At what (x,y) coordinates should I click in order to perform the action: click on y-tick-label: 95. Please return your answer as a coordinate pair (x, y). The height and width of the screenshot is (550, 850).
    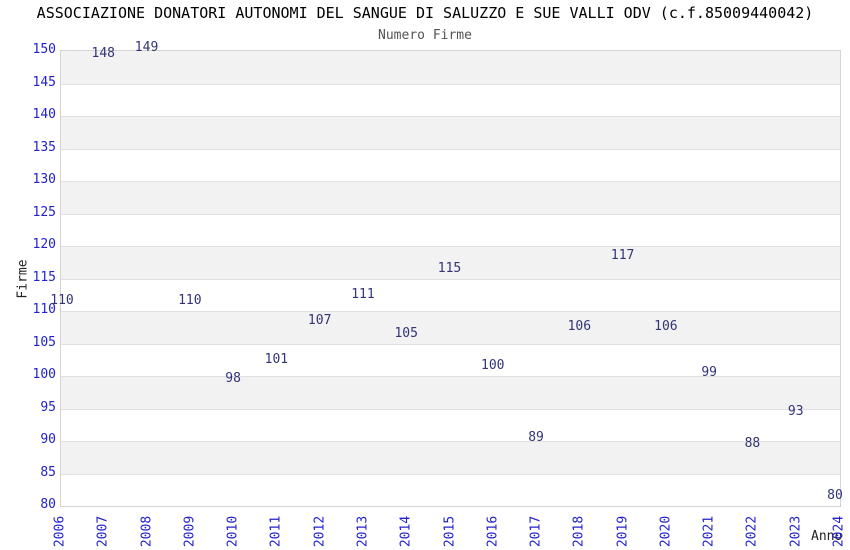
    Looking at the image, I should click on (48, 407).